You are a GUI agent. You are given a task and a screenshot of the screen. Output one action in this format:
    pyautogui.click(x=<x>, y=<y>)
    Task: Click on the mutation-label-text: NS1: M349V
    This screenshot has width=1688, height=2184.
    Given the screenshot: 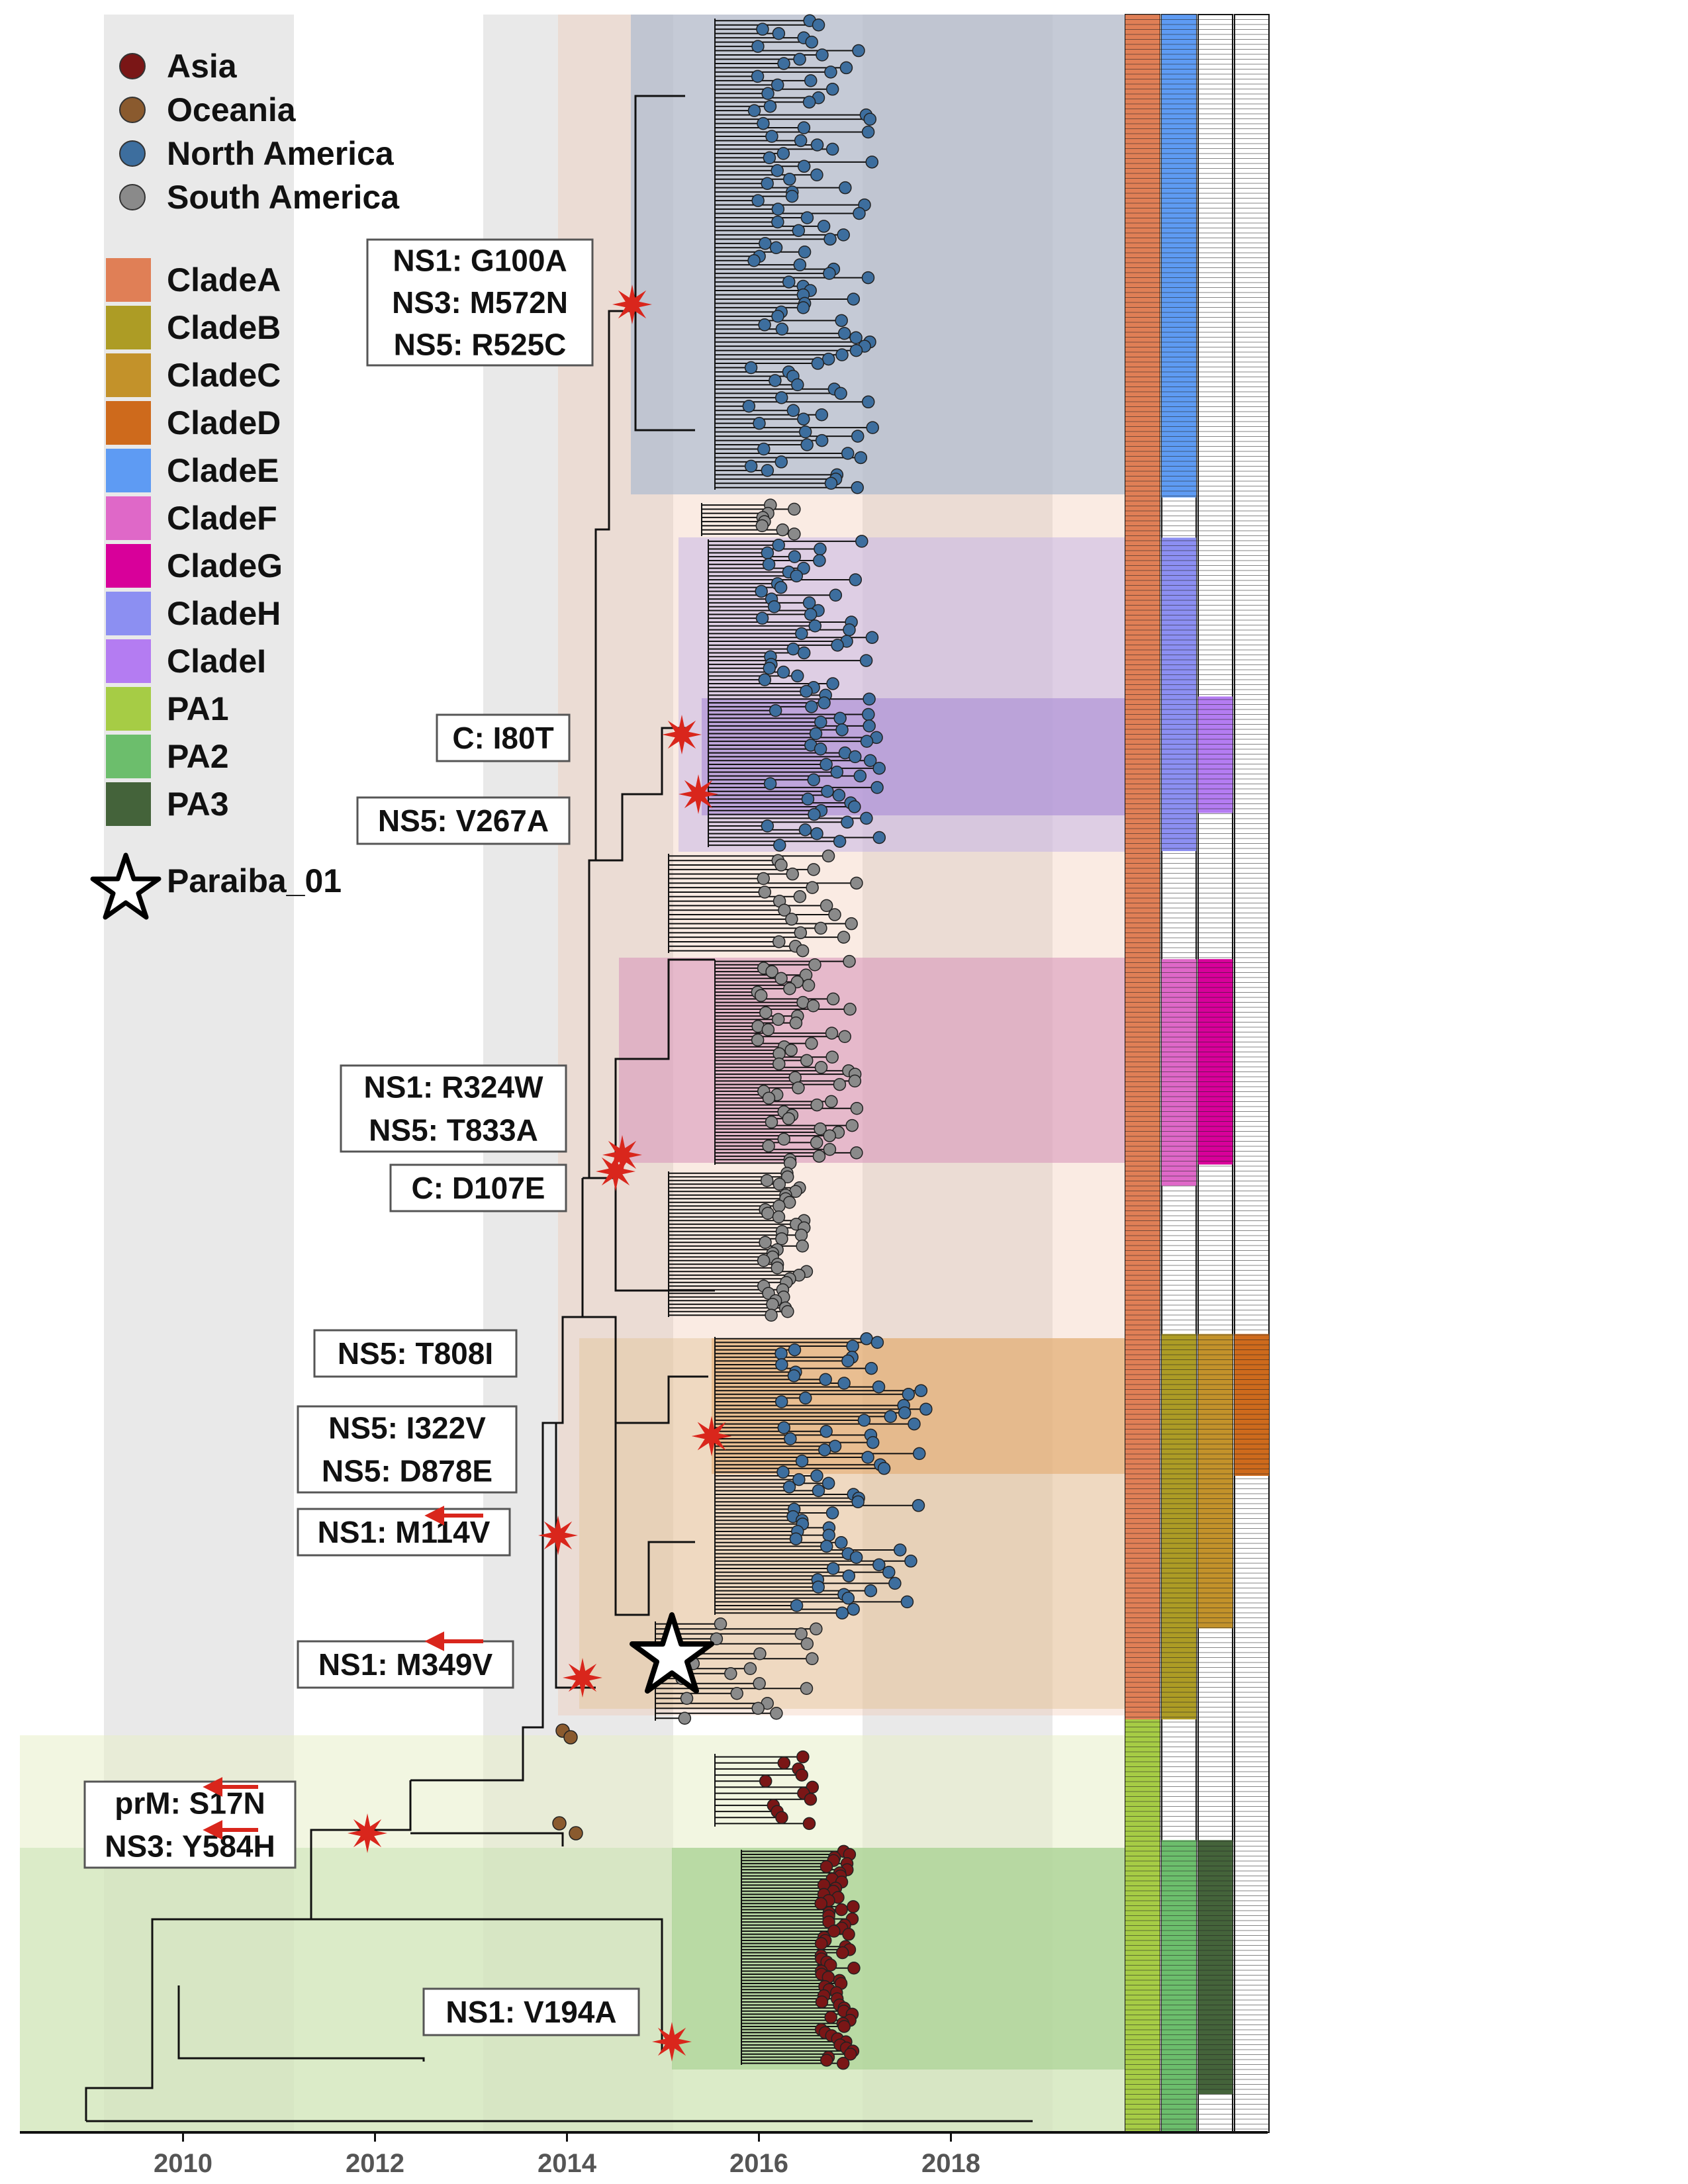 What is the action you would take?
    pyautogui.click(x=405, y=1664)
    